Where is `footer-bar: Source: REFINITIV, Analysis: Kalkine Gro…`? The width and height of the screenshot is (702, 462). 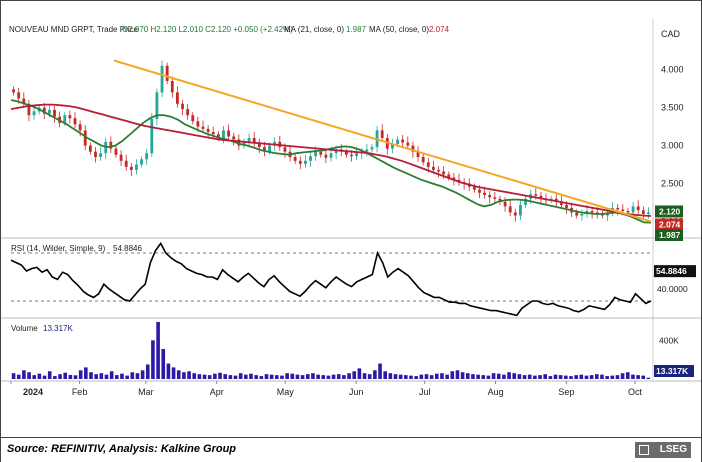 footer-bar: Source: REFINITIV, Analysis: Kalkine Gro… is located at coordinates (351, 449).